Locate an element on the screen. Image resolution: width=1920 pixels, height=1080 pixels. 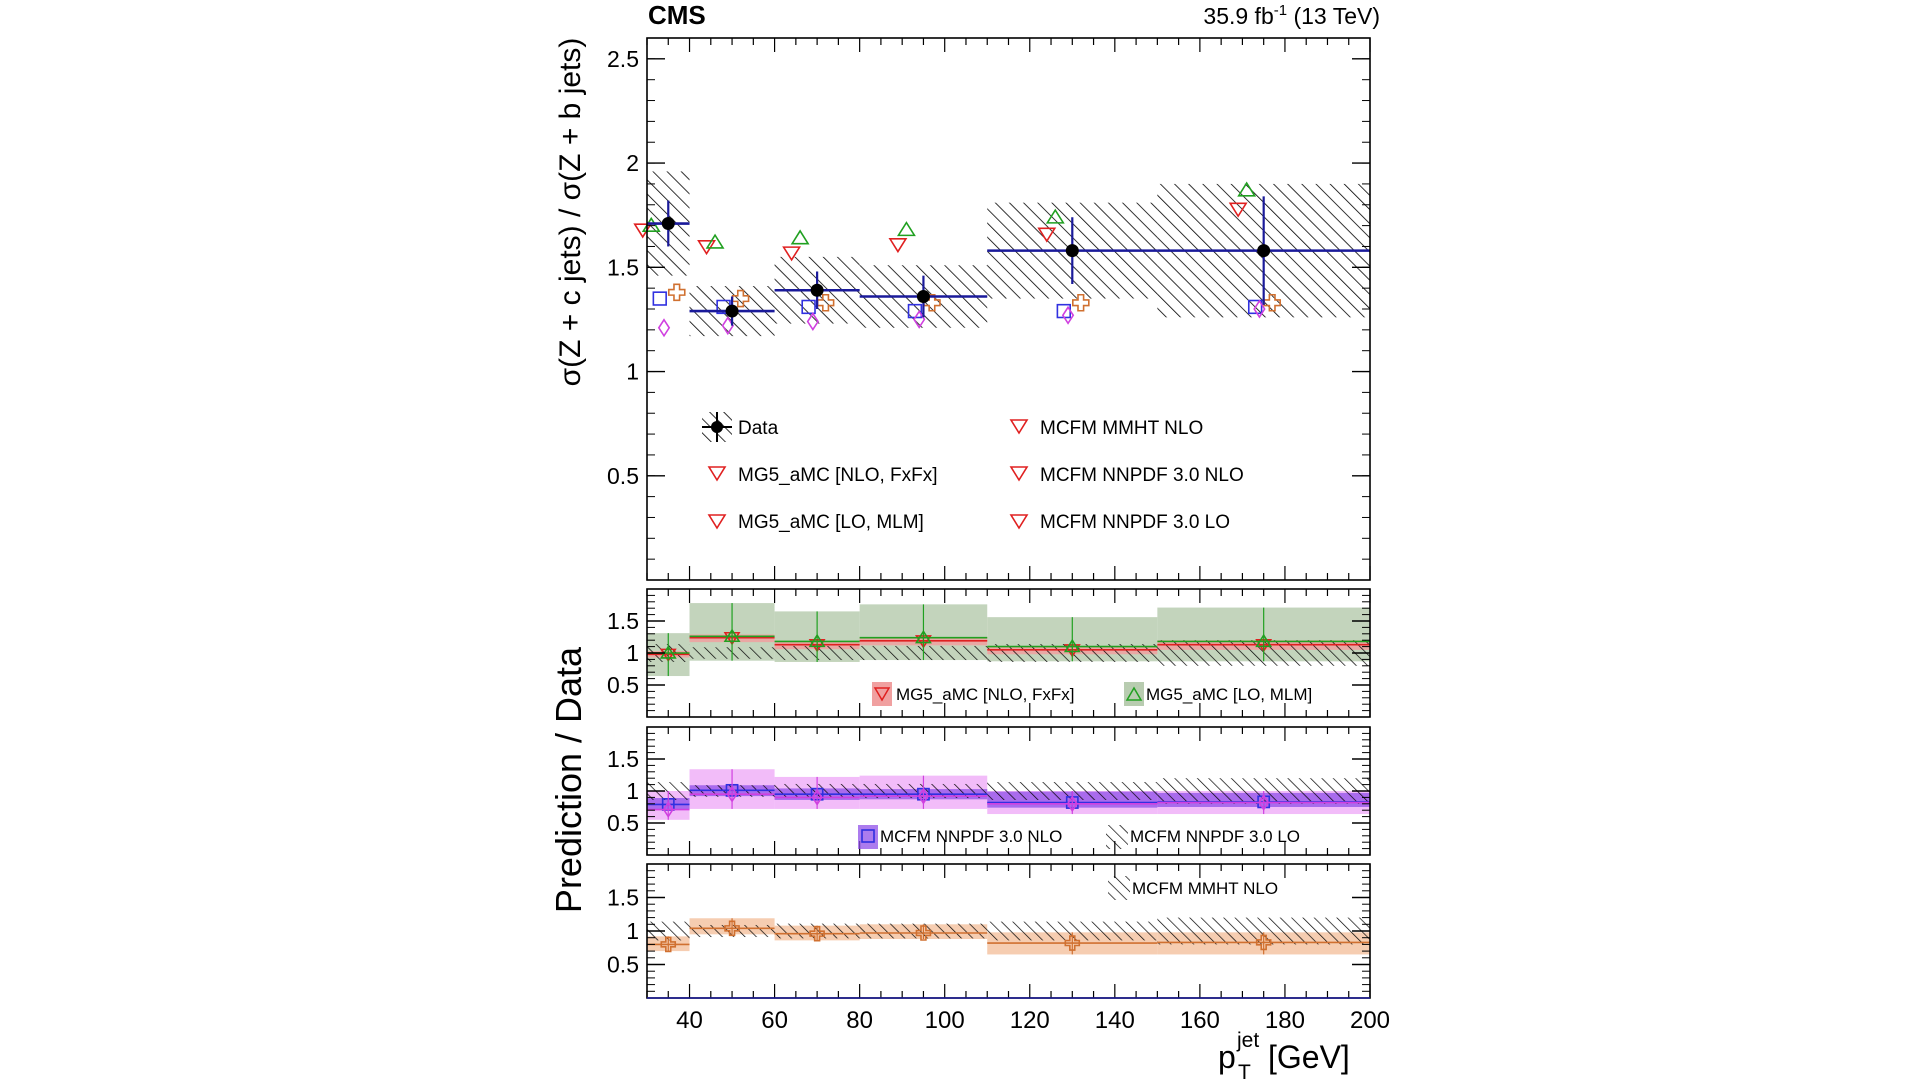
legend-data-marker is located at coordinates (717, 427).